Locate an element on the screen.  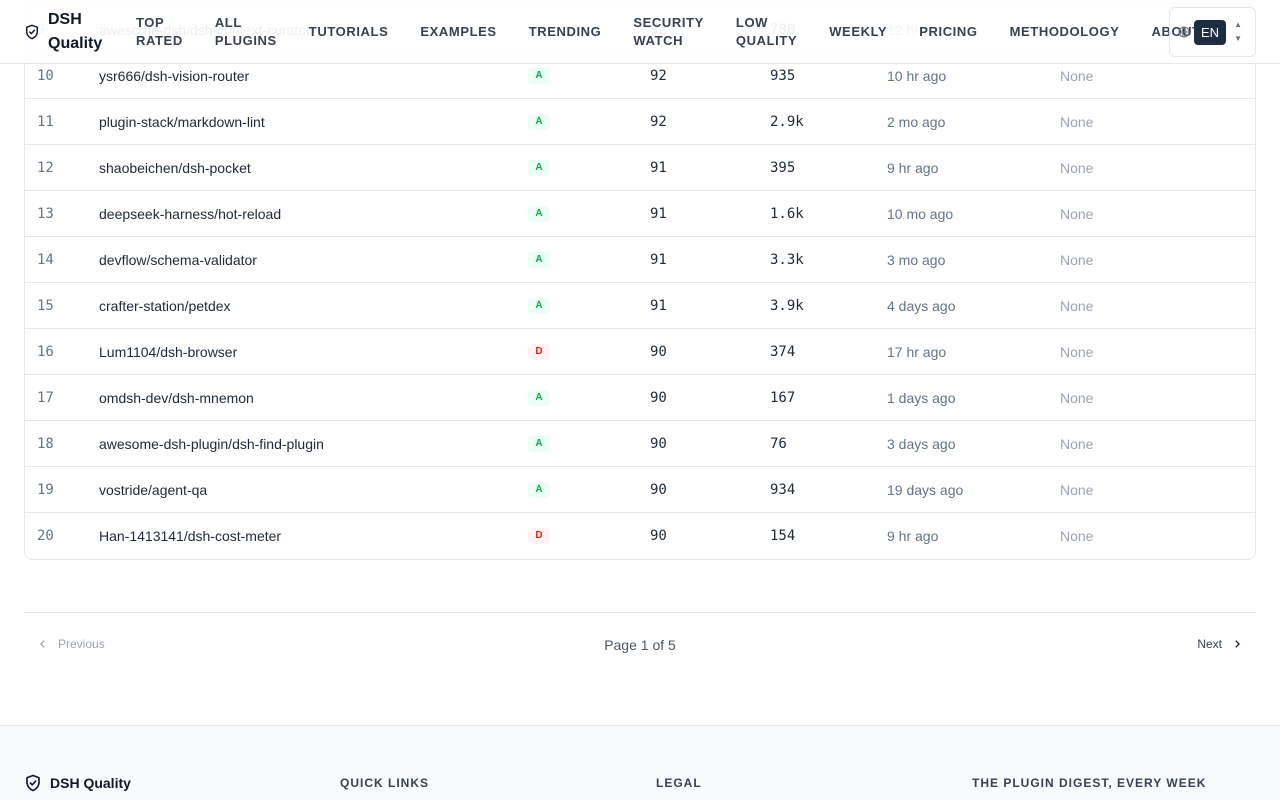
next-button: Next is located at coordinates (1219, 644).